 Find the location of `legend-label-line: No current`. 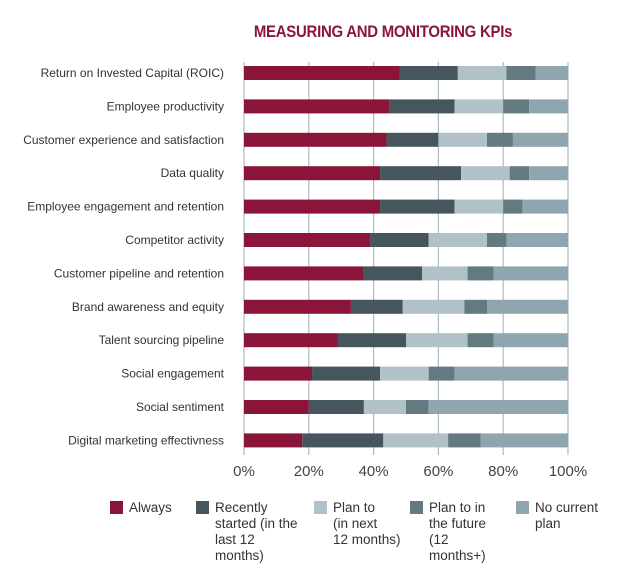

legend-label-line: No current is located at coordinates (567, 507).